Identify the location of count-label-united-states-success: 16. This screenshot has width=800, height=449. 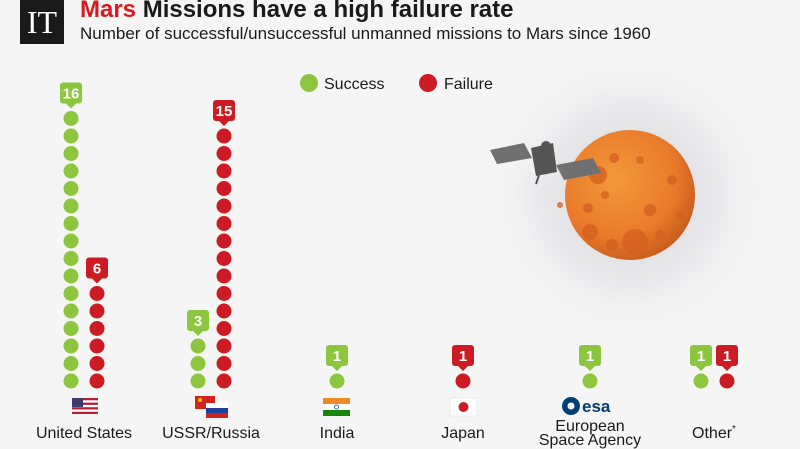
(71, 94).